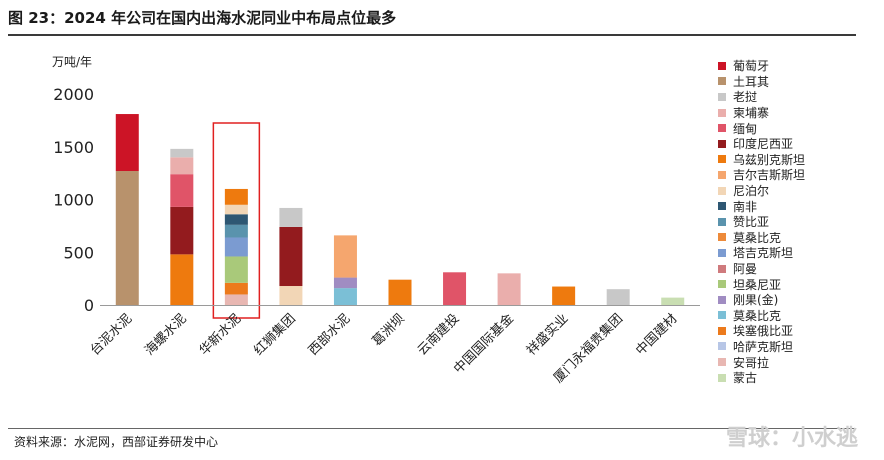 The image size is (884, 460). I want to click on legend-item: 蒙古, so click(761, 378).